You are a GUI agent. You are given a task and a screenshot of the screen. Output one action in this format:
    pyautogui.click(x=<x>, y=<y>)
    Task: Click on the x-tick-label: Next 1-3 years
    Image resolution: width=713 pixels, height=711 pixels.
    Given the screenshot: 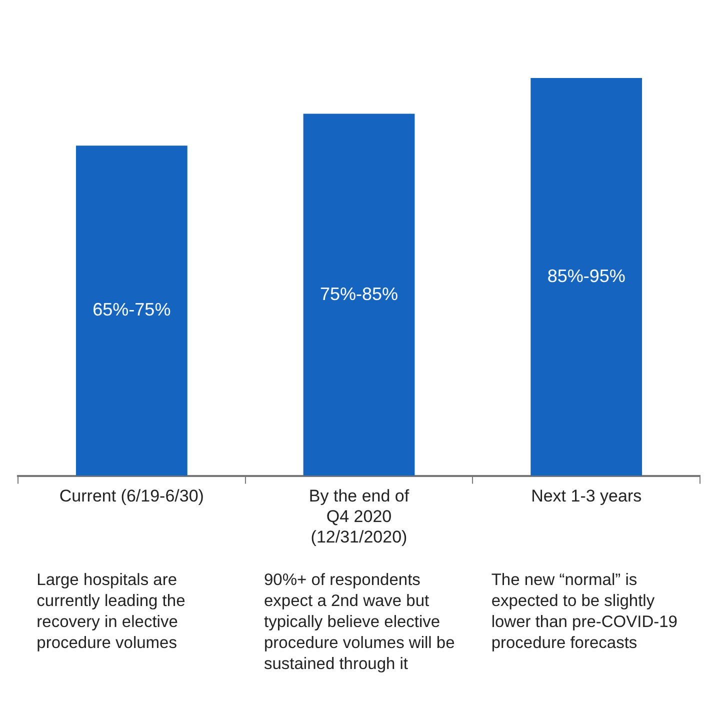 What is the action you would take?
    pyautogui.click(x=586, y=496)
    